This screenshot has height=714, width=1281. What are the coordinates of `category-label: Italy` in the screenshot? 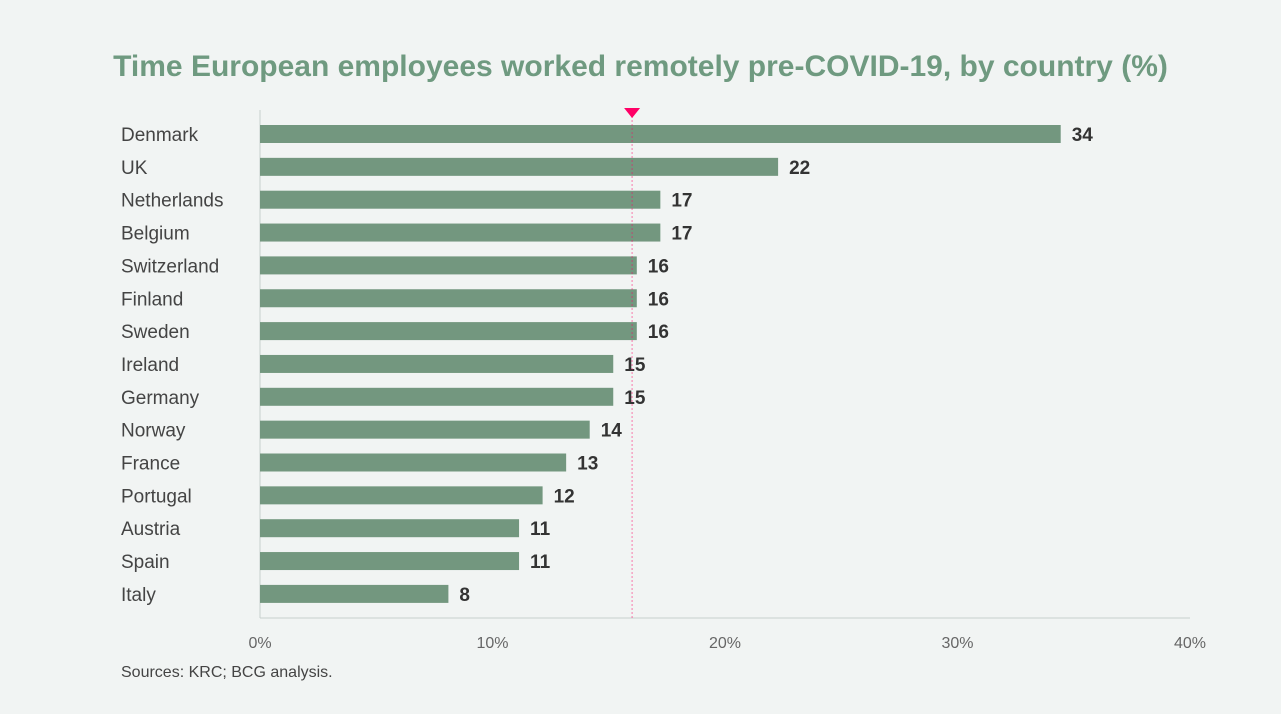 It's located at (138, 595).